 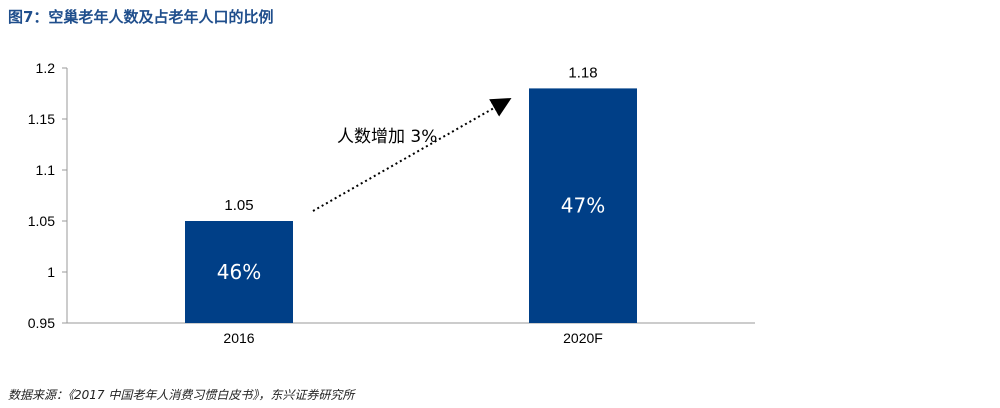 I want to click on chart-title: 图7：空巢老年人数及占老年人口的比例, so click(x=141, y=17).